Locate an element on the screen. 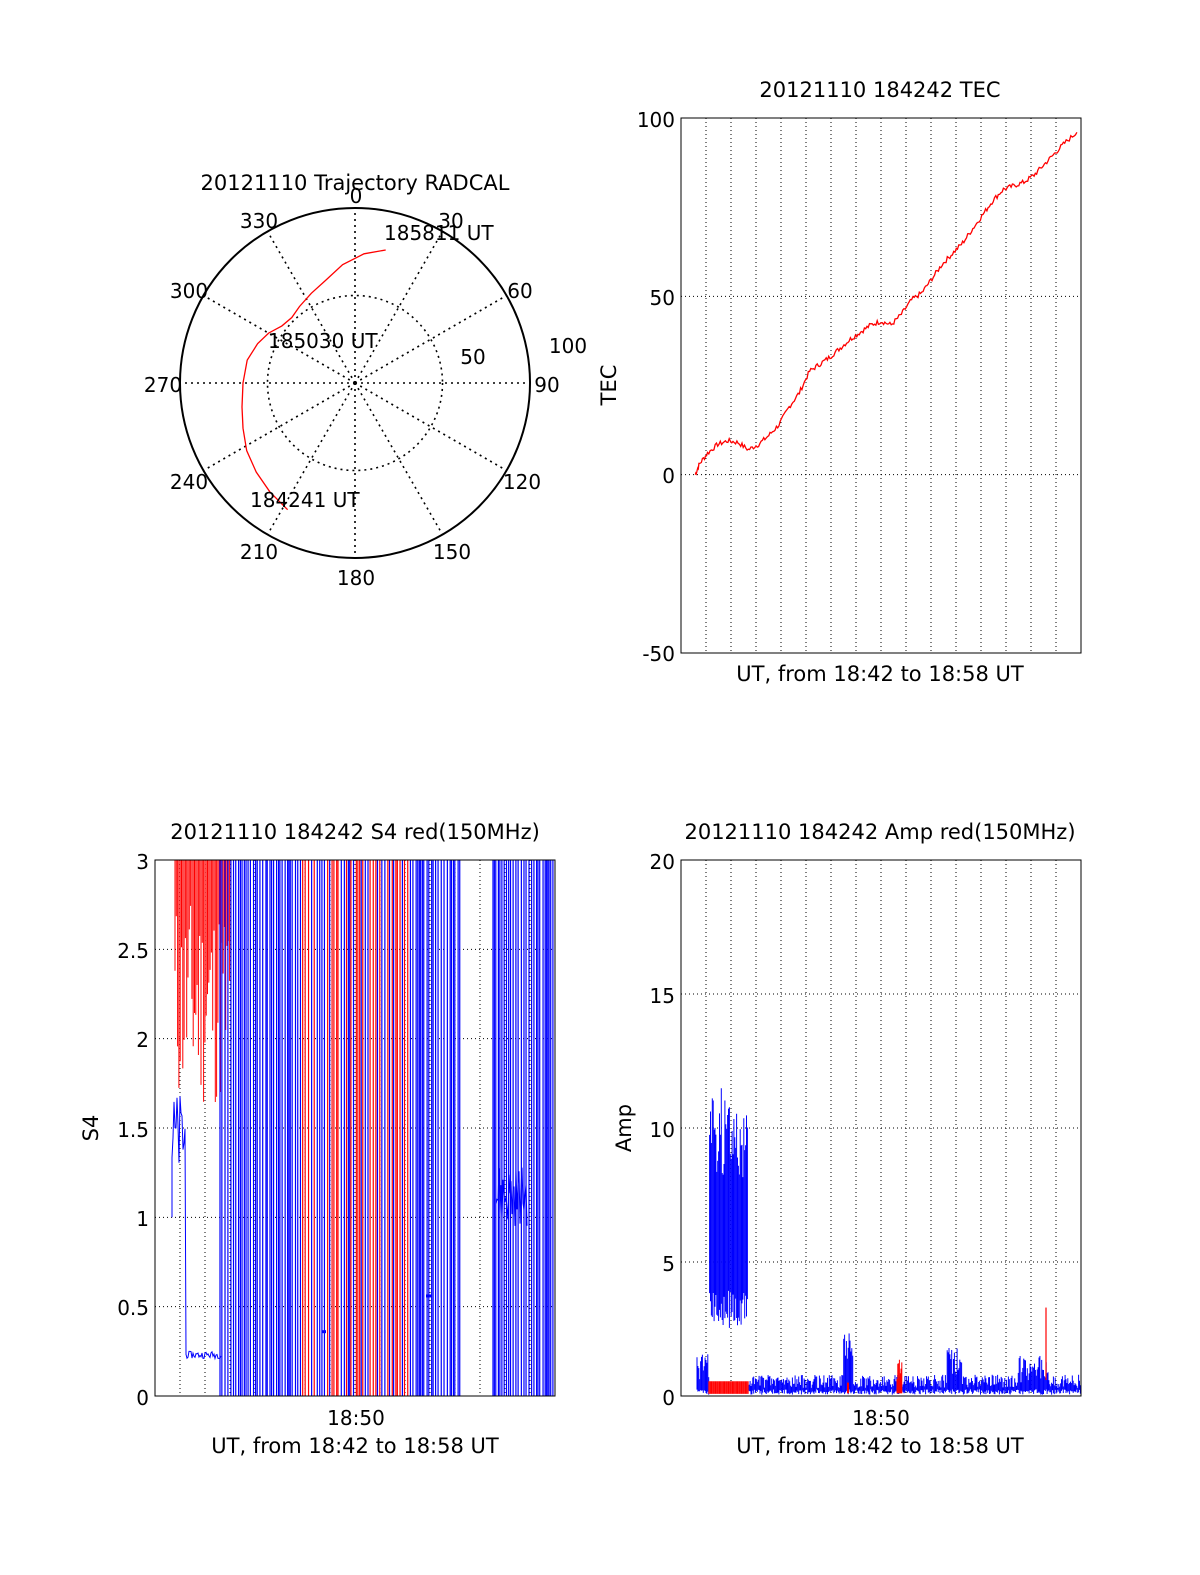 Image resolution: width=1200 pixels, height=1575 pixels. polar-outer-ring is located at coordinates (355, 383).